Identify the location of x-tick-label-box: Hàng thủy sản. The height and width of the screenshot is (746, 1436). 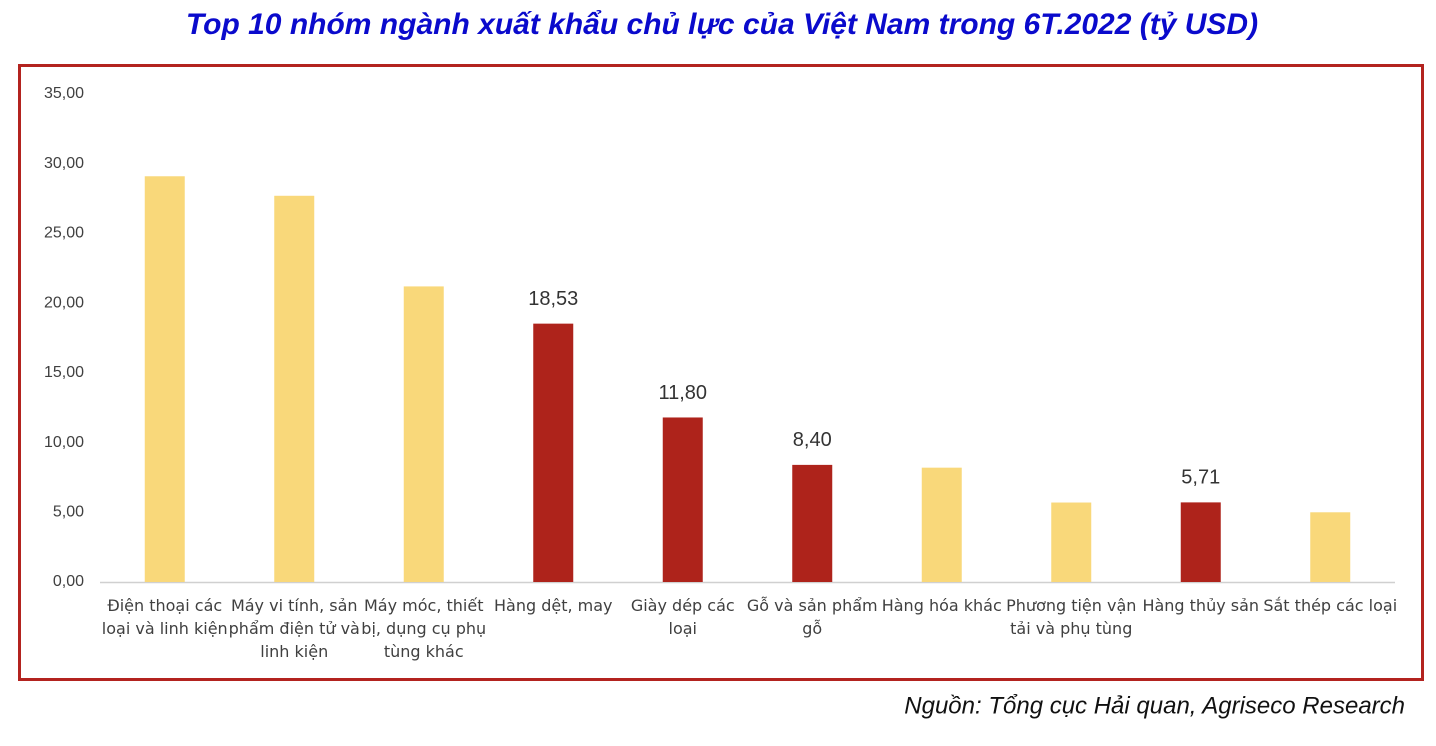
(1201, 605).